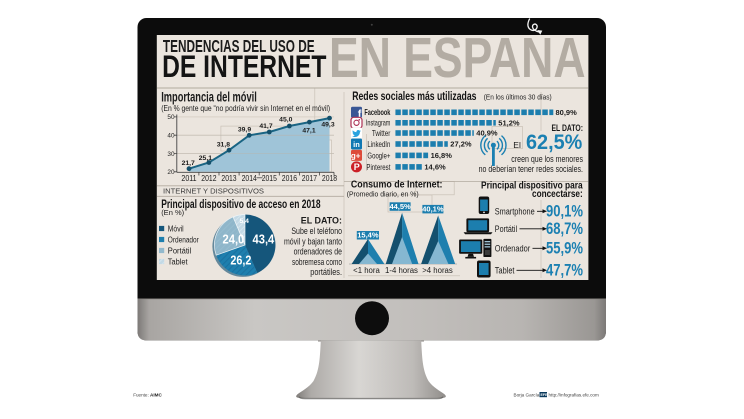 The height and width of the screenshot is (419, 744). I want to click on svg-text: 41,7, so click(265, 126).